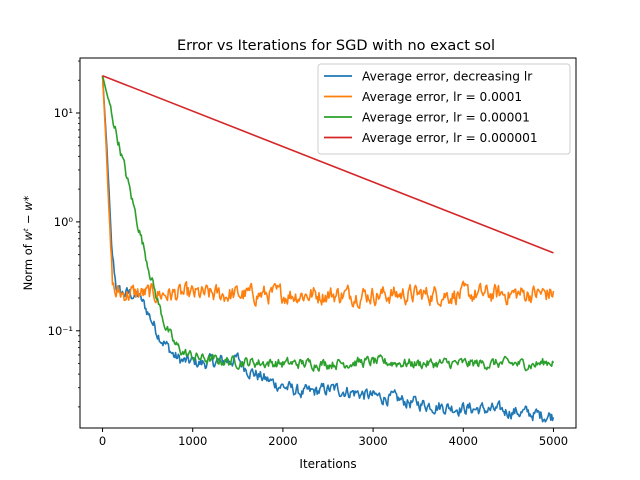  I want to click on y-tick-label: 10¹, so click(63, 113).